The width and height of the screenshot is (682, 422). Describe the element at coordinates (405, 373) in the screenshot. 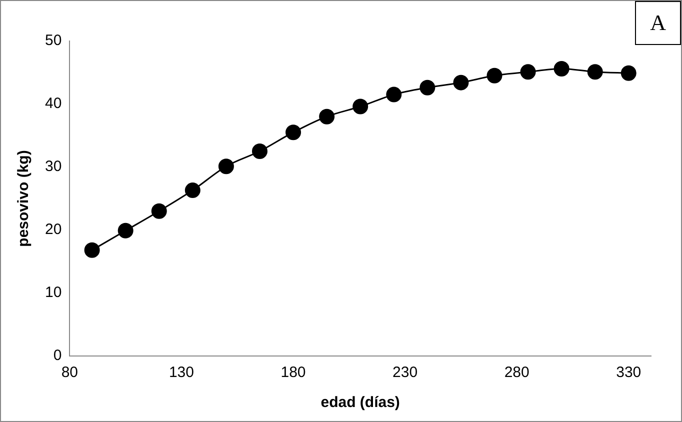

I see `x-tick-label: 230` at that location.